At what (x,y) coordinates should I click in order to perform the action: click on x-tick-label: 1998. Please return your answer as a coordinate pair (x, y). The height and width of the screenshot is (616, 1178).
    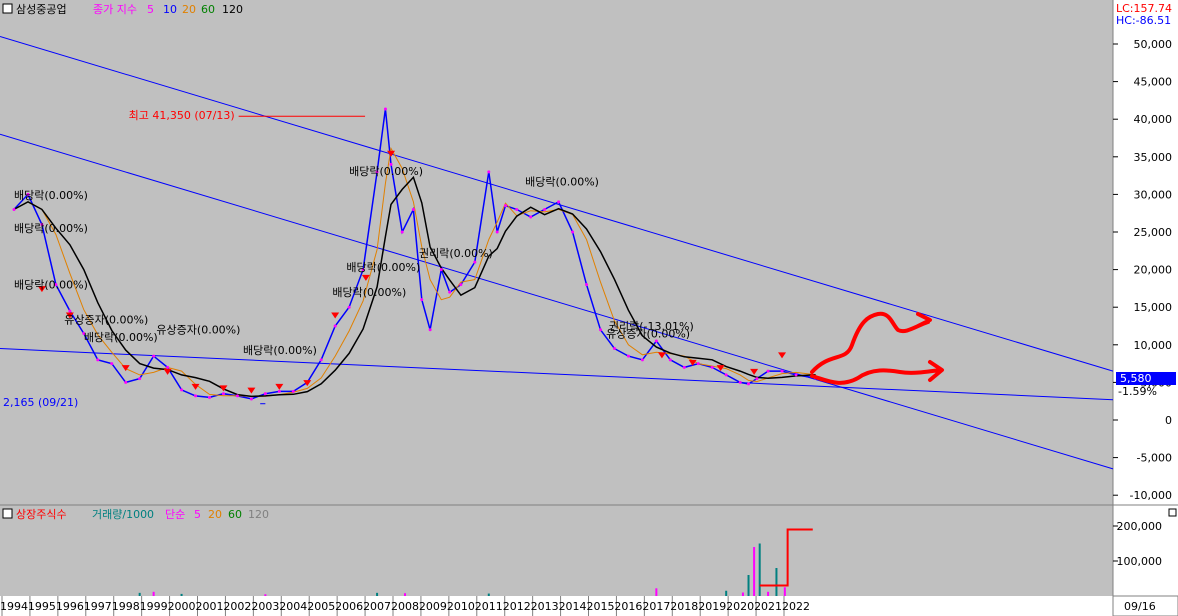
    Looking at the image, I should click on (126, 606).